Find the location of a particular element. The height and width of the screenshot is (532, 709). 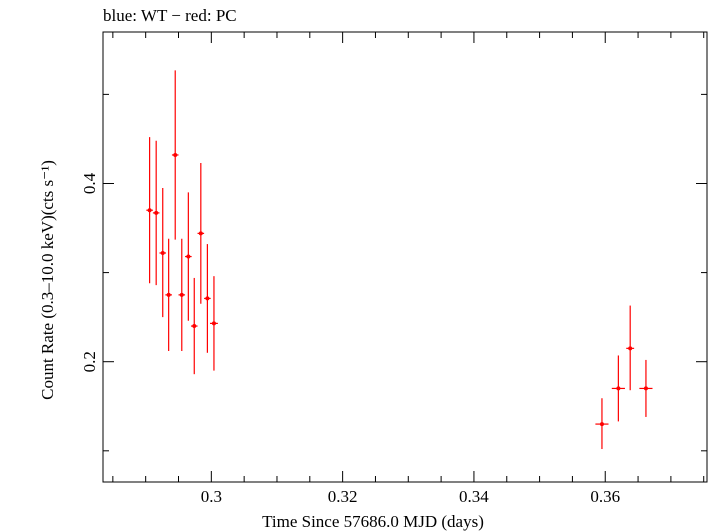

x-tick-label: 0.32 is located at coordinates (343, 496).